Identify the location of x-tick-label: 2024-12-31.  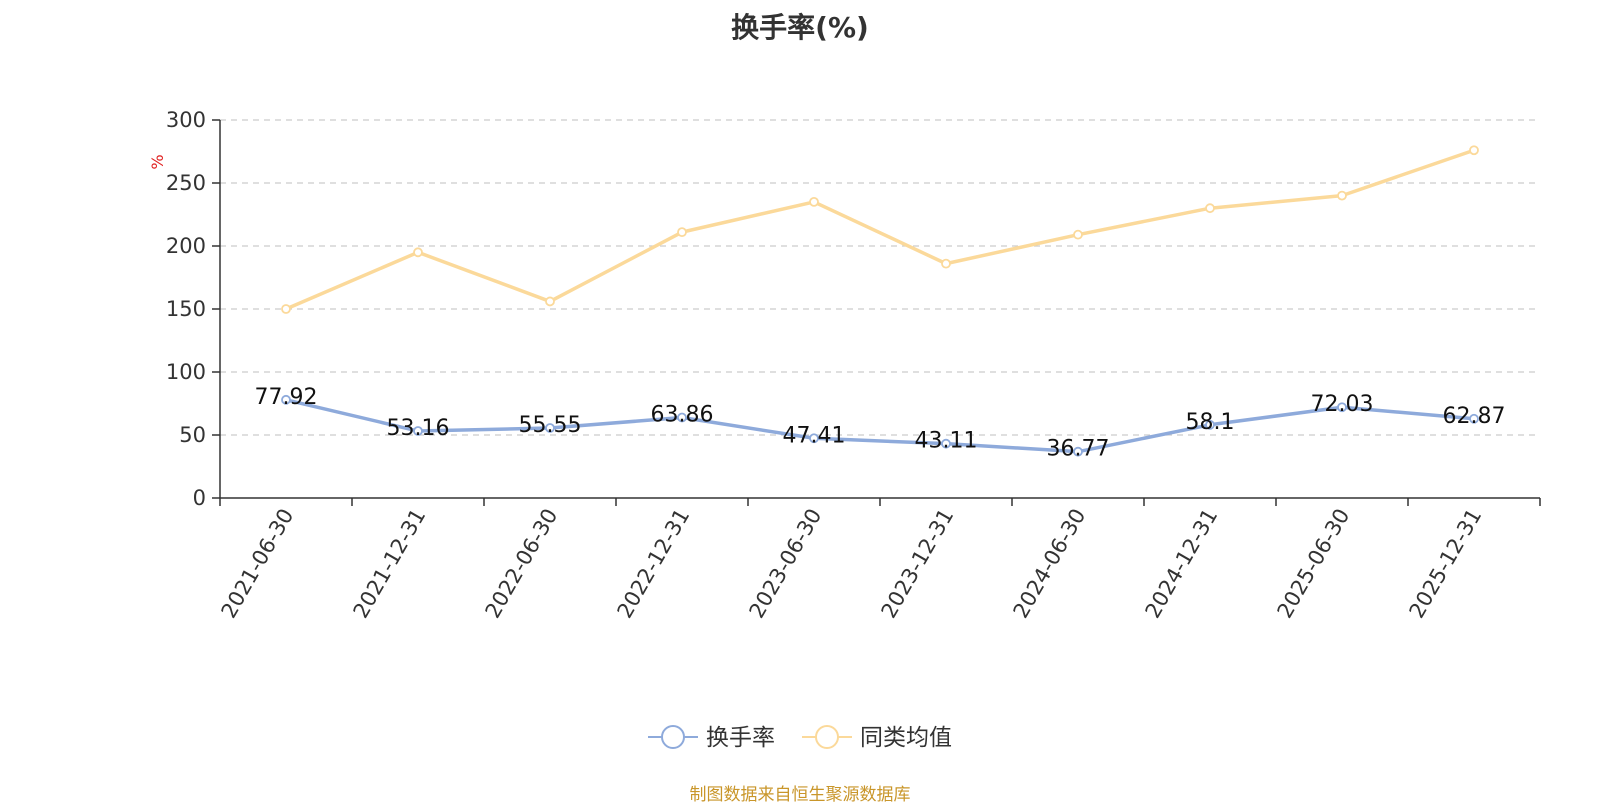
(1182, 564).